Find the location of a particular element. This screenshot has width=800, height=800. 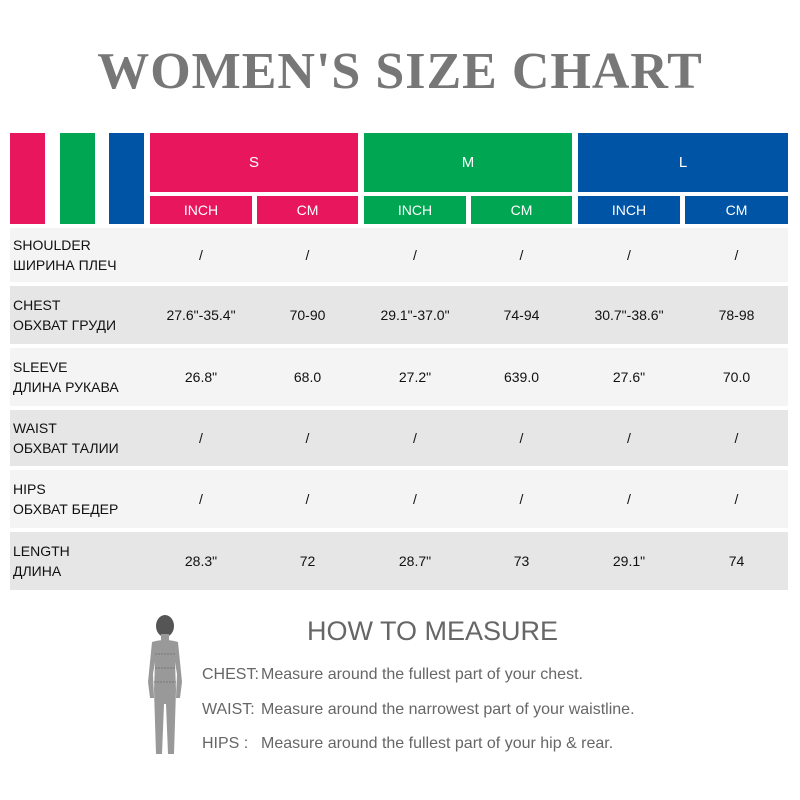

row-label: HIPS ОБХВАТ БЕДЕР is located at coordinates (65, 499).